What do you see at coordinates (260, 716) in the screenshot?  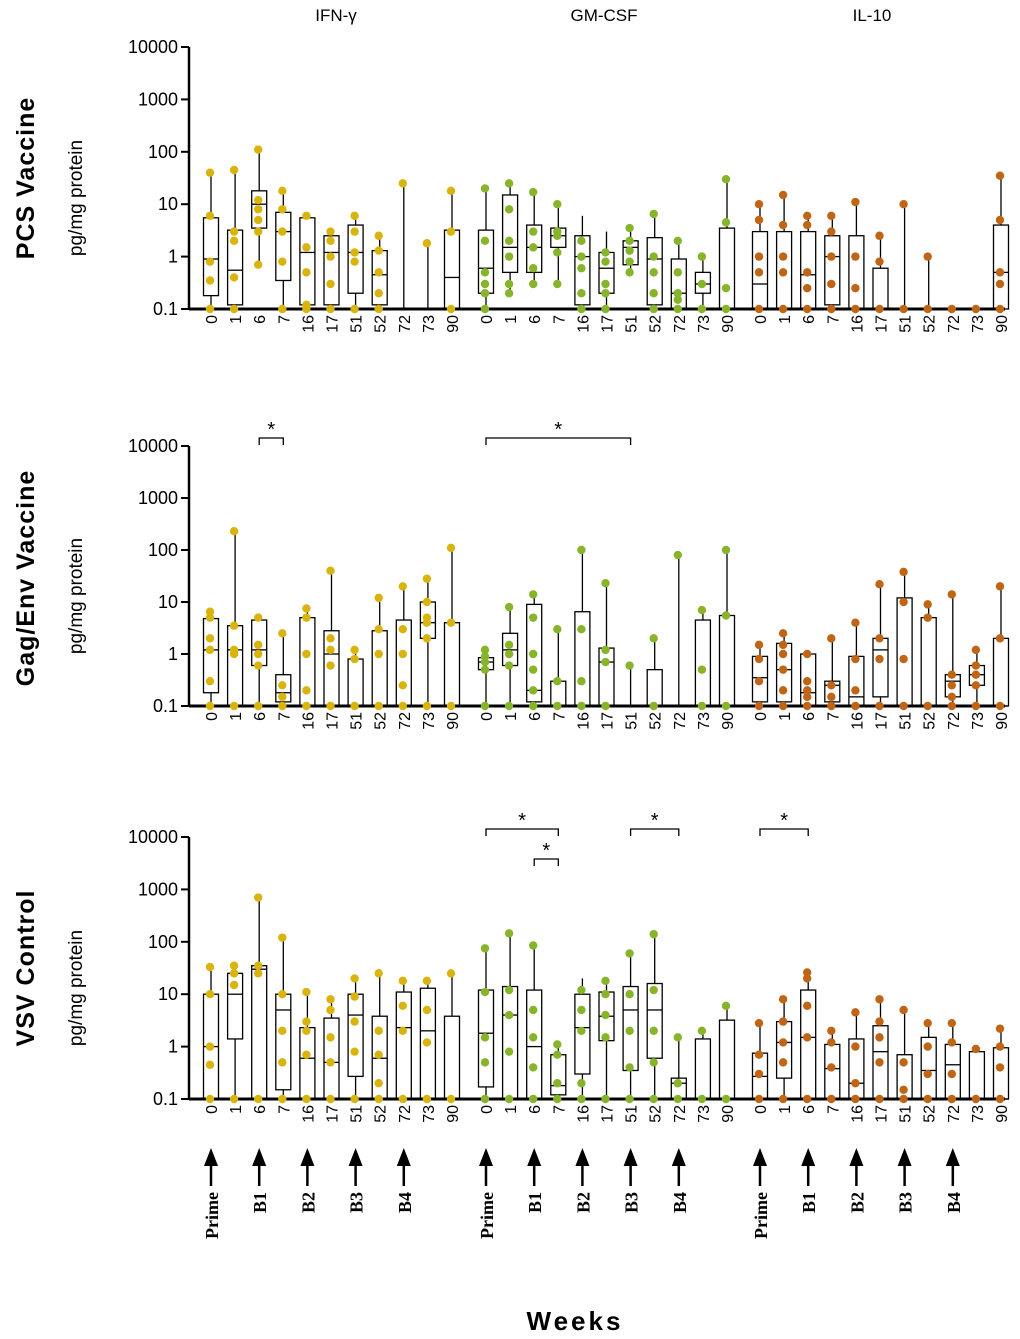 I see `week-label: 6` at bounding box center [260, 716].